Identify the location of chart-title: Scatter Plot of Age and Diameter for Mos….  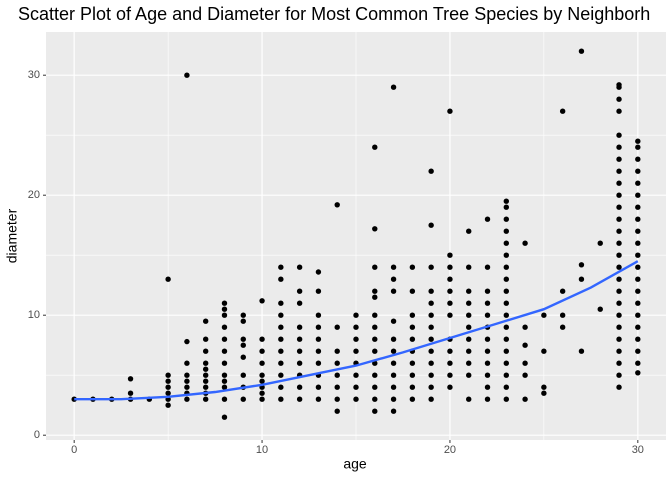
(334, 14).